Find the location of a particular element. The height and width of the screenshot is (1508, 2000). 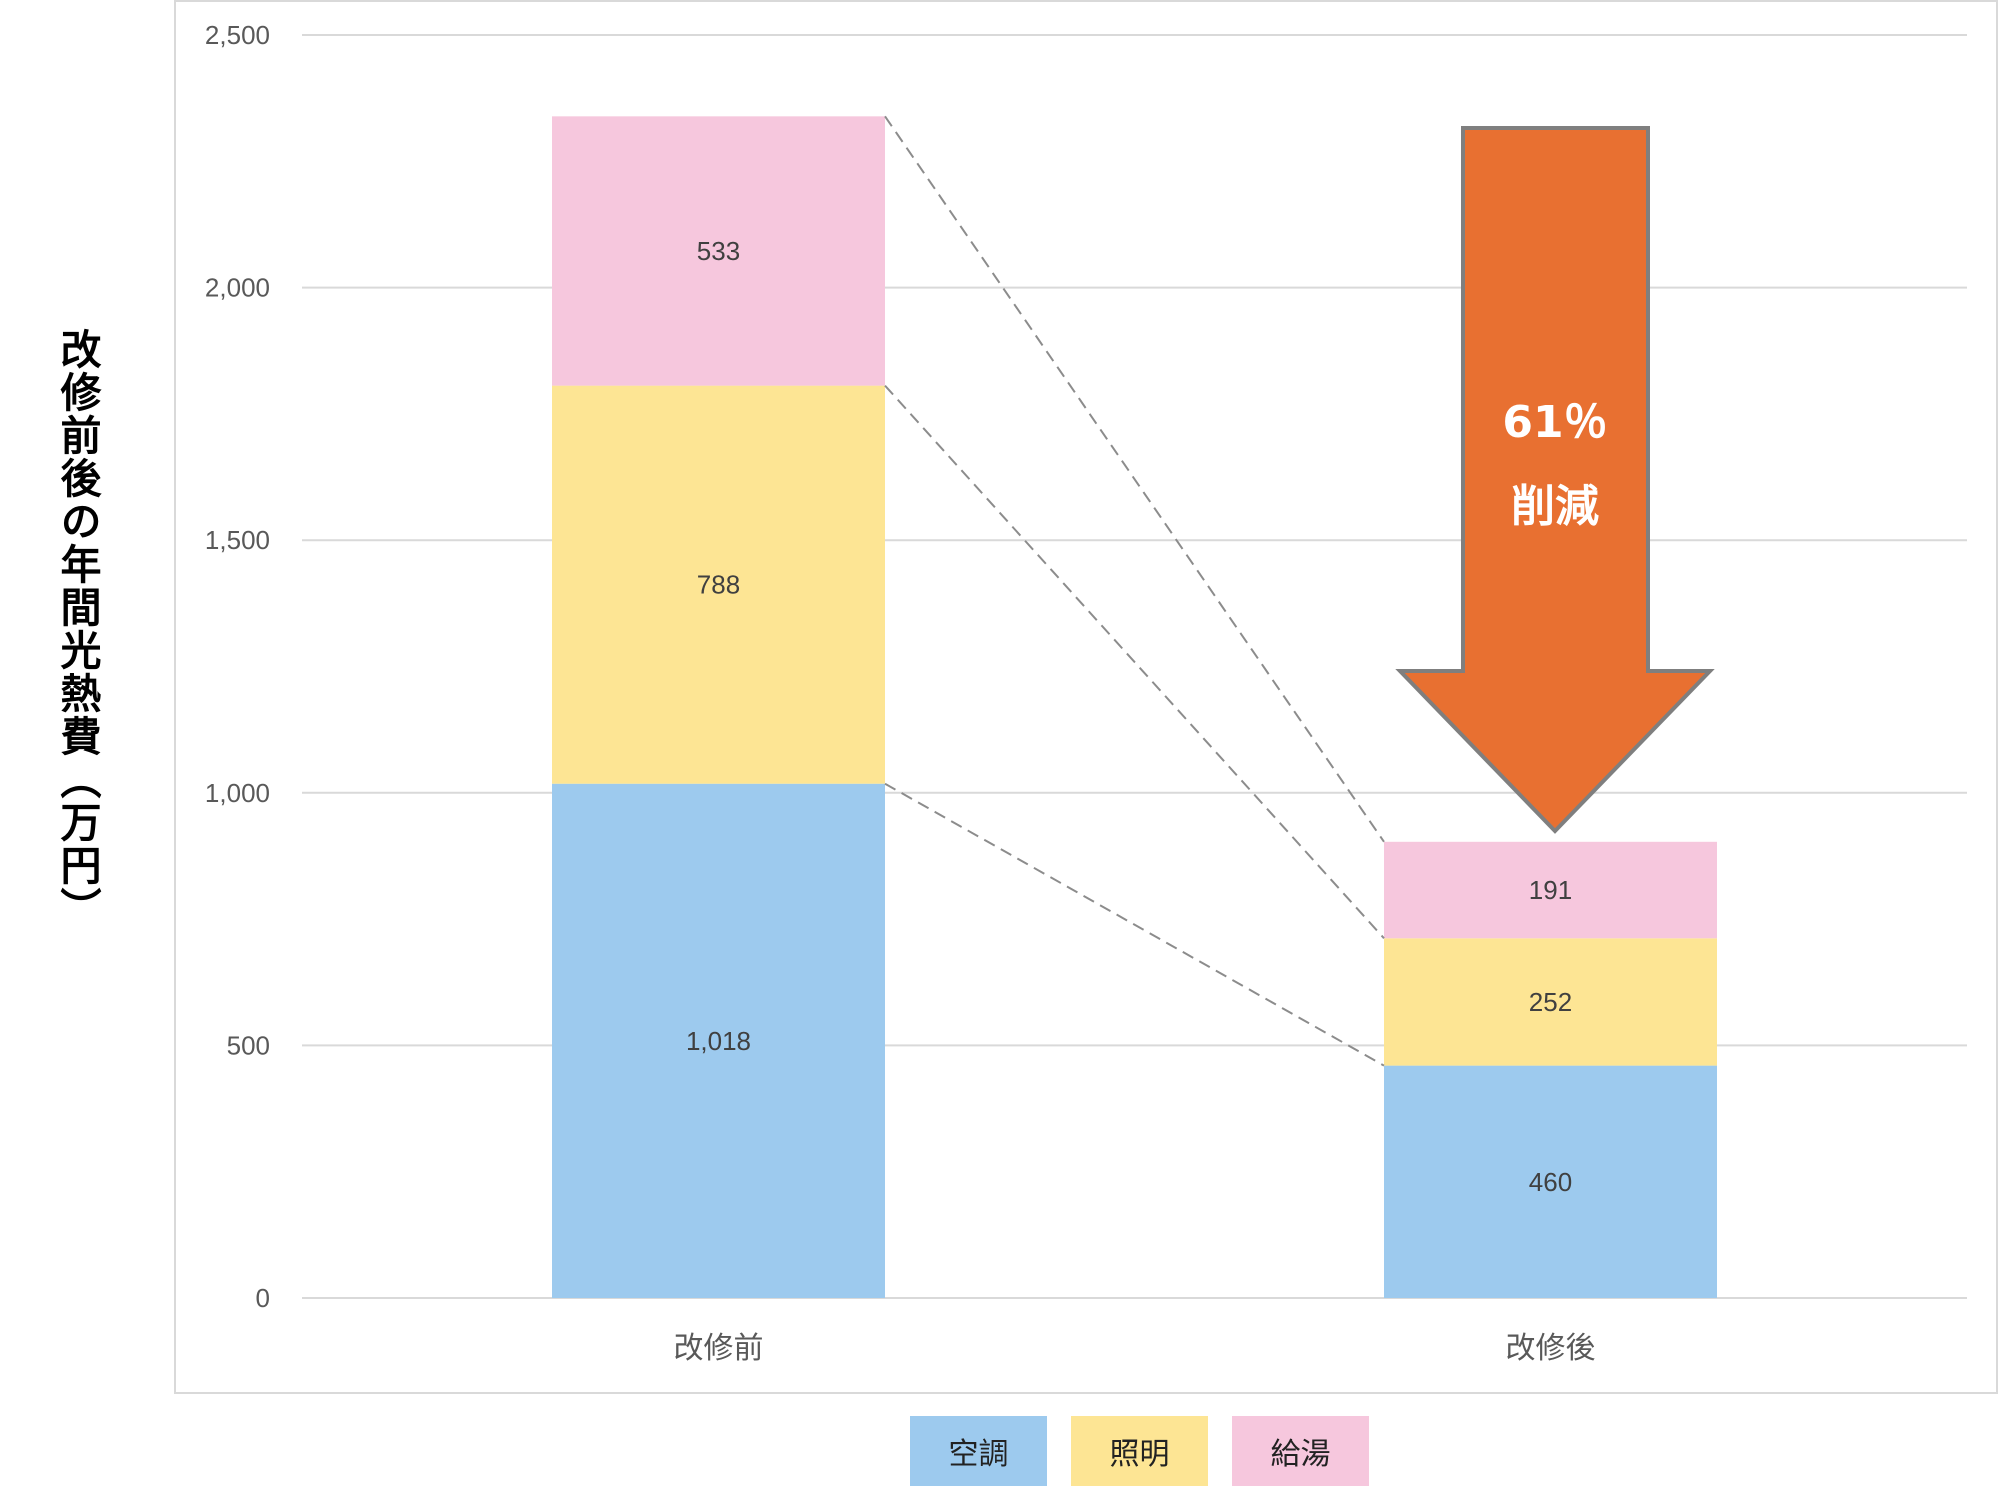

y-tick-label: 2,000 is located at coordinates (237, 288).